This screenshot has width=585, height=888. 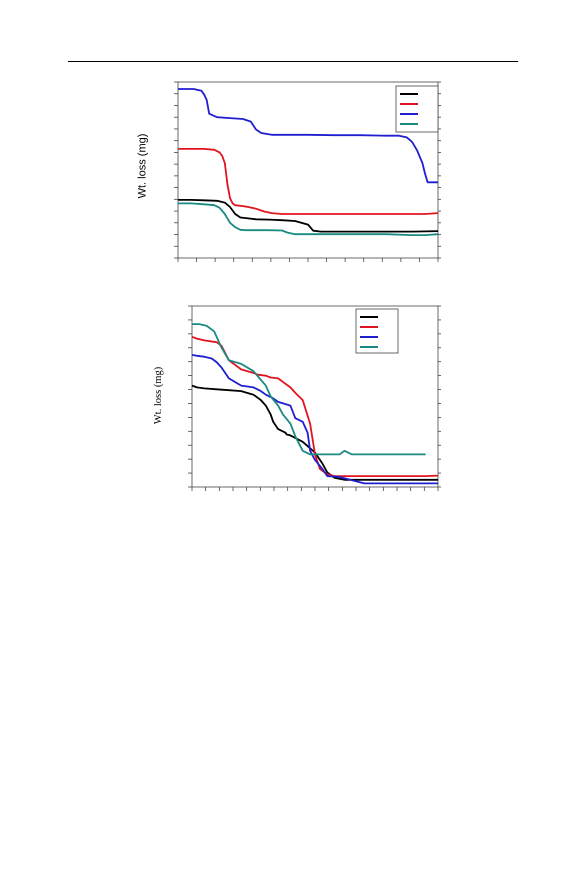 What do you see at coordinates (142, 166) in the screenshot?
I see `chart-1-ylabel: Wt. loss (mg)` at bounding box center [142, 166].